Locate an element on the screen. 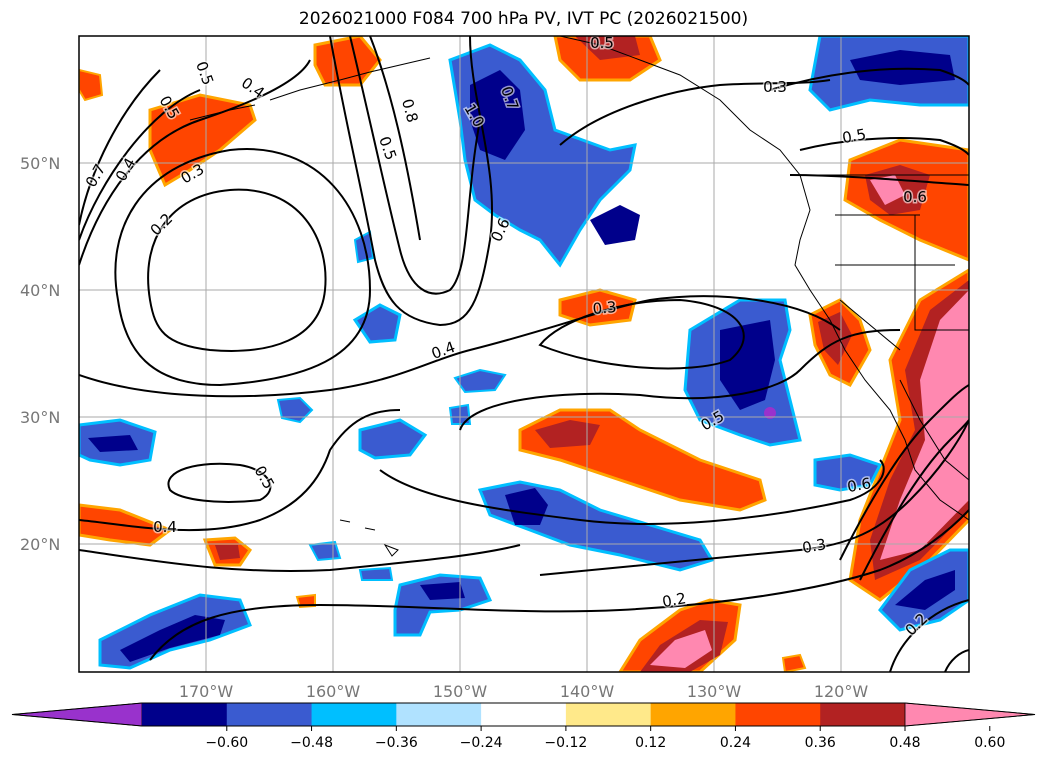 The height and width of the screenshot is (765, 1047). colorbar-tick-label: −0.60 is located at coordinates (226, 743).